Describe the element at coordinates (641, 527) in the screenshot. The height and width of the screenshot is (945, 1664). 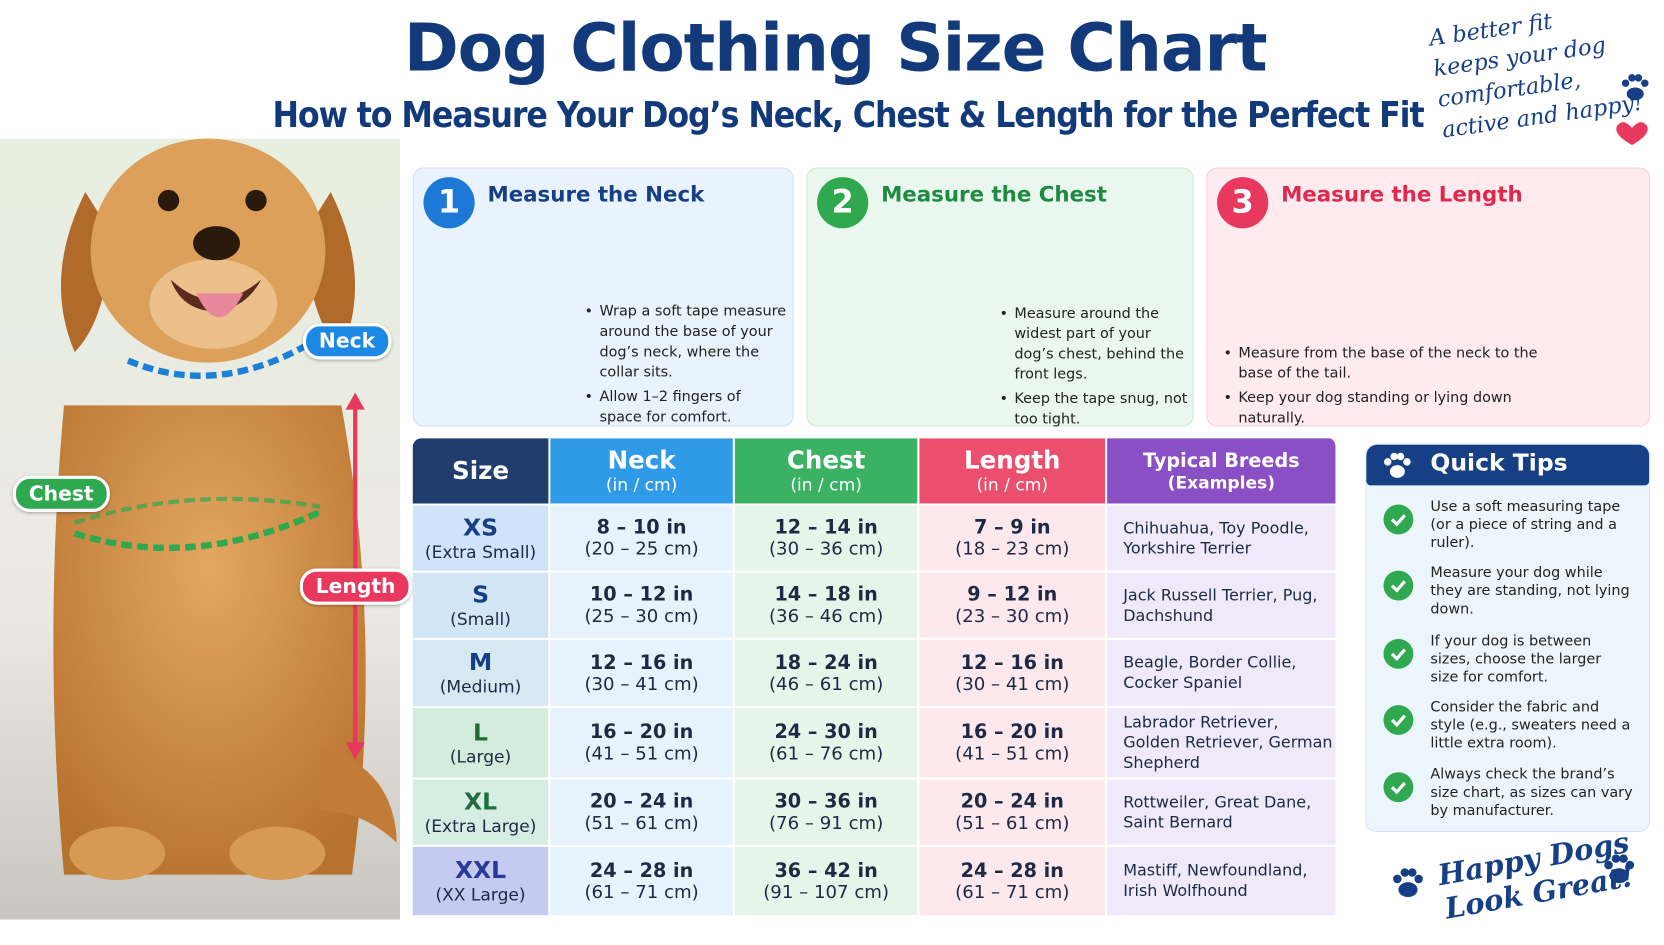
I see `measure-in: 8 – 10 in` at that location.